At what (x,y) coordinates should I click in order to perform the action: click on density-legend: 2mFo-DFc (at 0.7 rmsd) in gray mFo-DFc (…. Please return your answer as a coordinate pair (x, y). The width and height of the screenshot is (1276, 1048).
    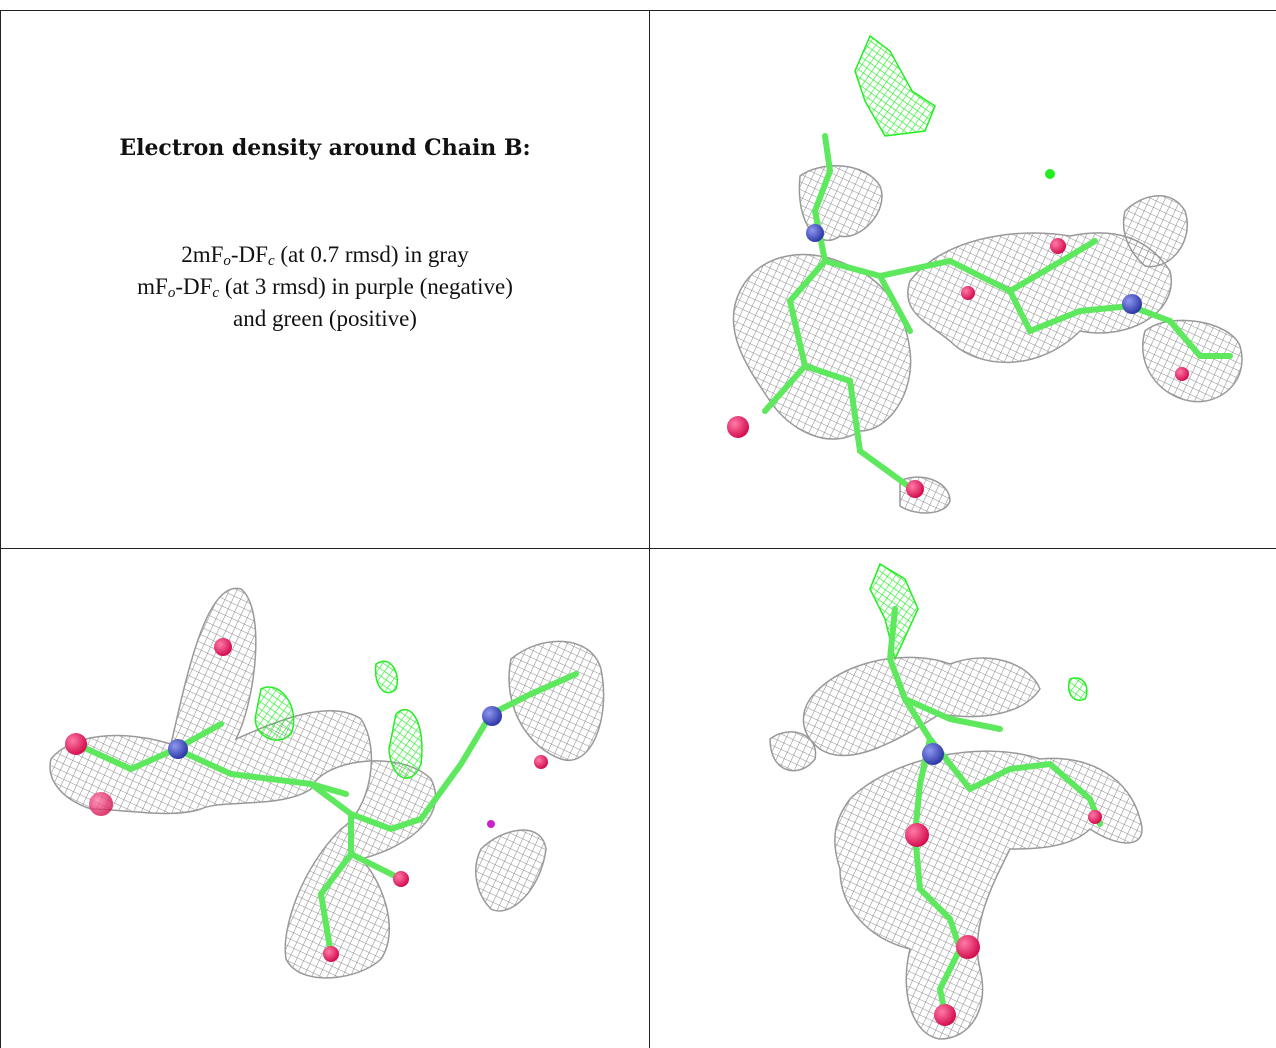
    Looking at the image, I should click on (325, 287).